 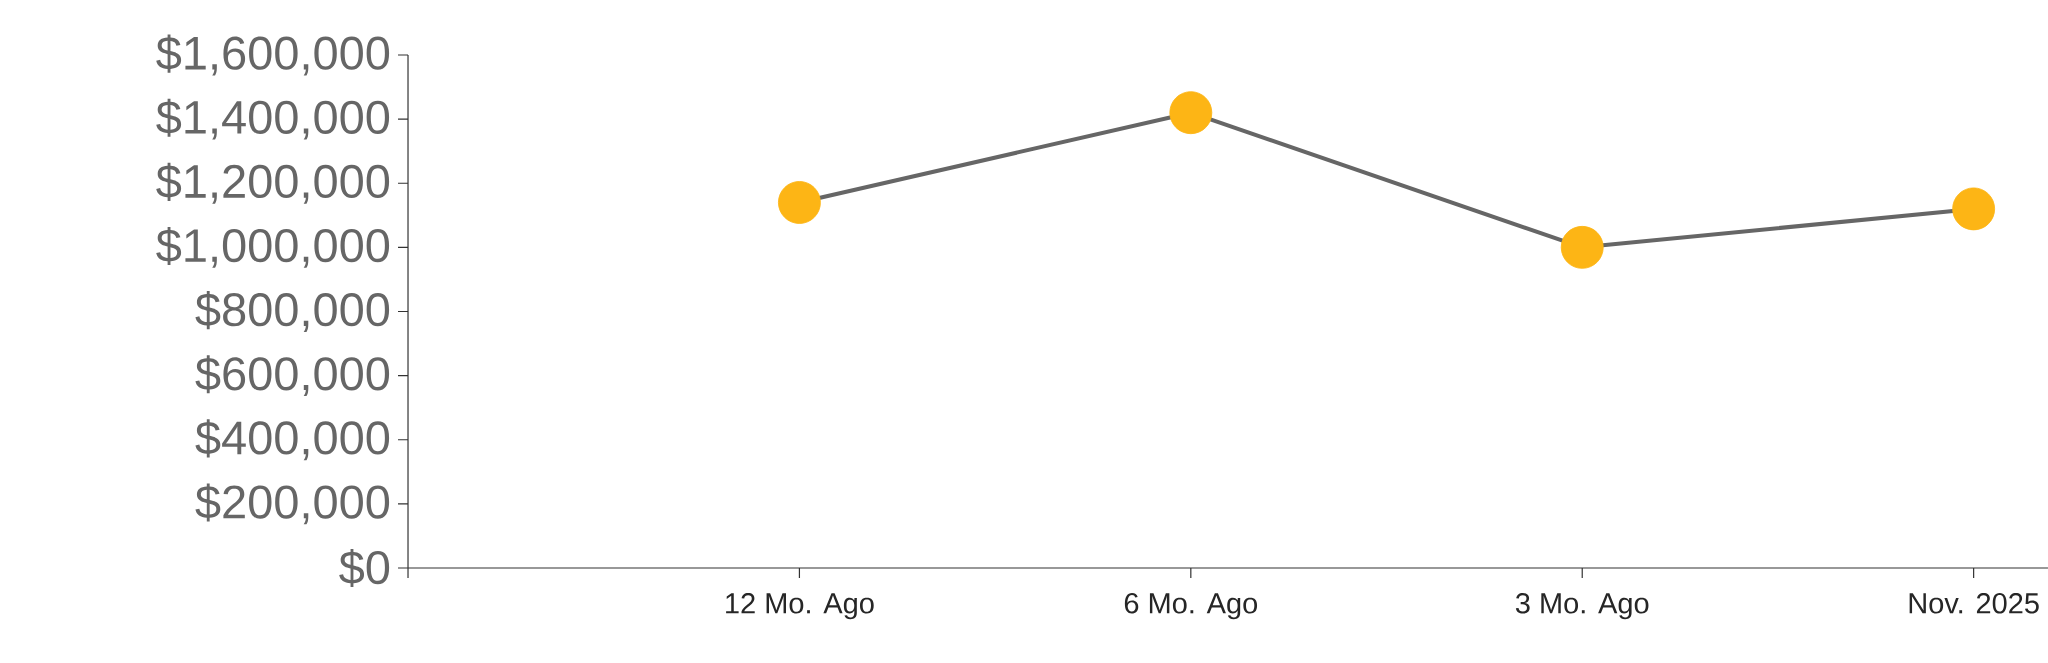 What do you see at coordinates (1191, 606) in the screenshot?
I see `x-tick-label: 6 Mo. Ago` at bounding box center [1191, 606].